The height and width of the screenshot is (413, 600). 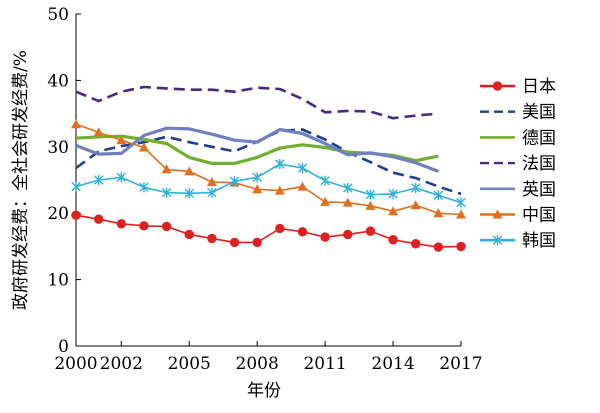 I want to click on legend-label: 美国, so click(x=539, y=113).